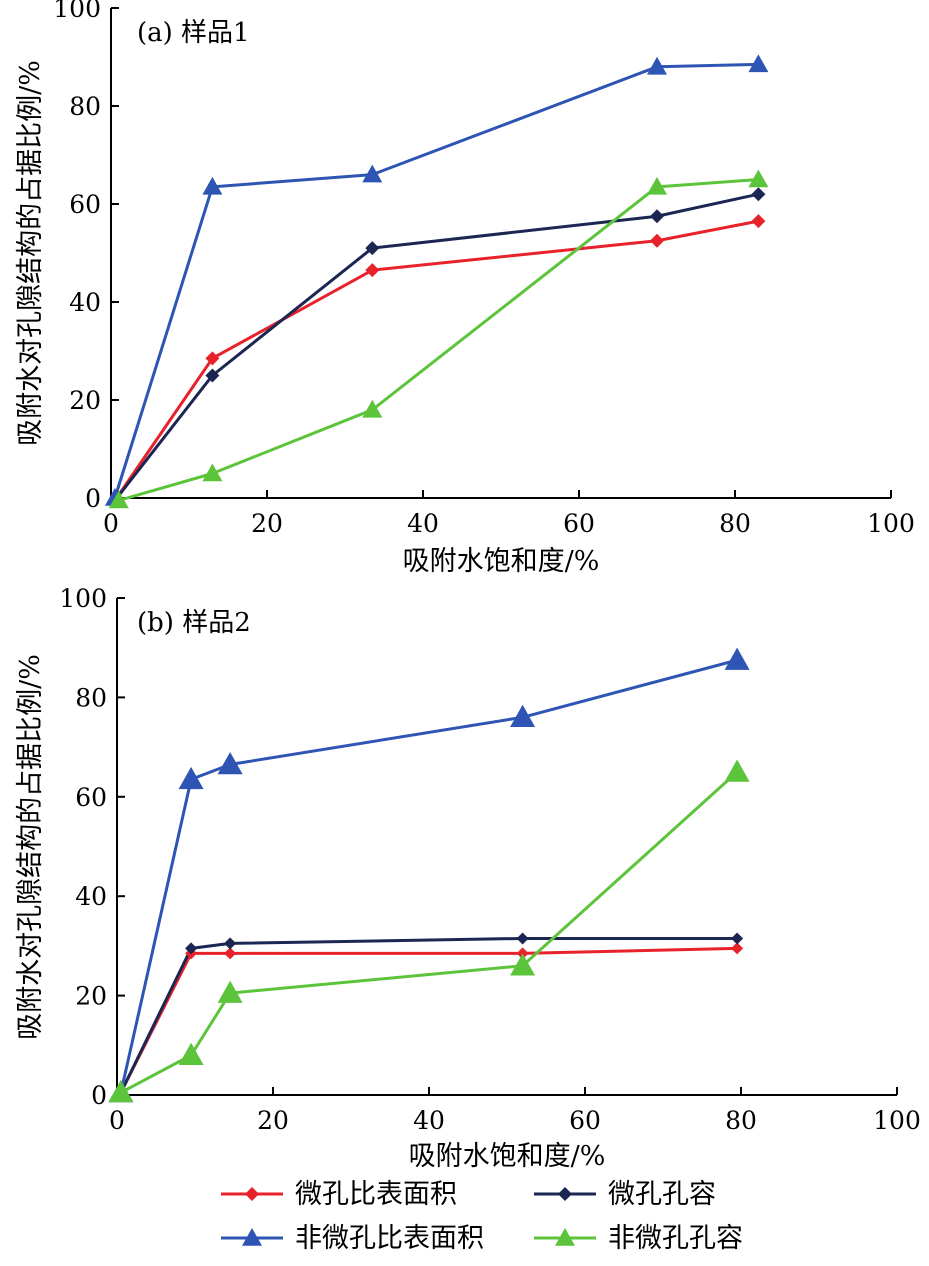 The image size is (929, 1266). I want to click on panel-label: (a) 样品1, so click(193, 33).